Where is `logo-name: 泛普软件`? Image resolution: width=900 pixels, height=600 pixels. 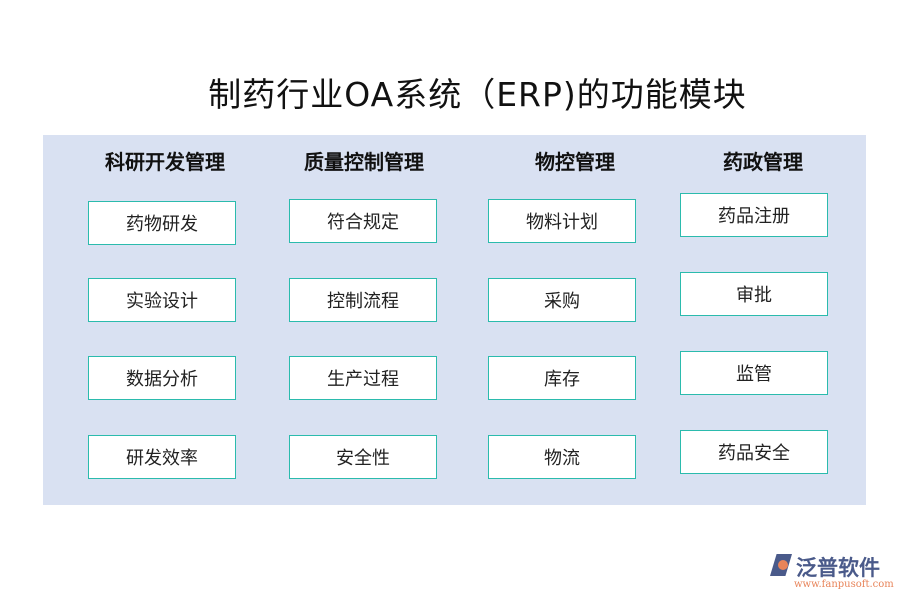
logo-name: 泛普软件 is located at coordinates (838, 568).